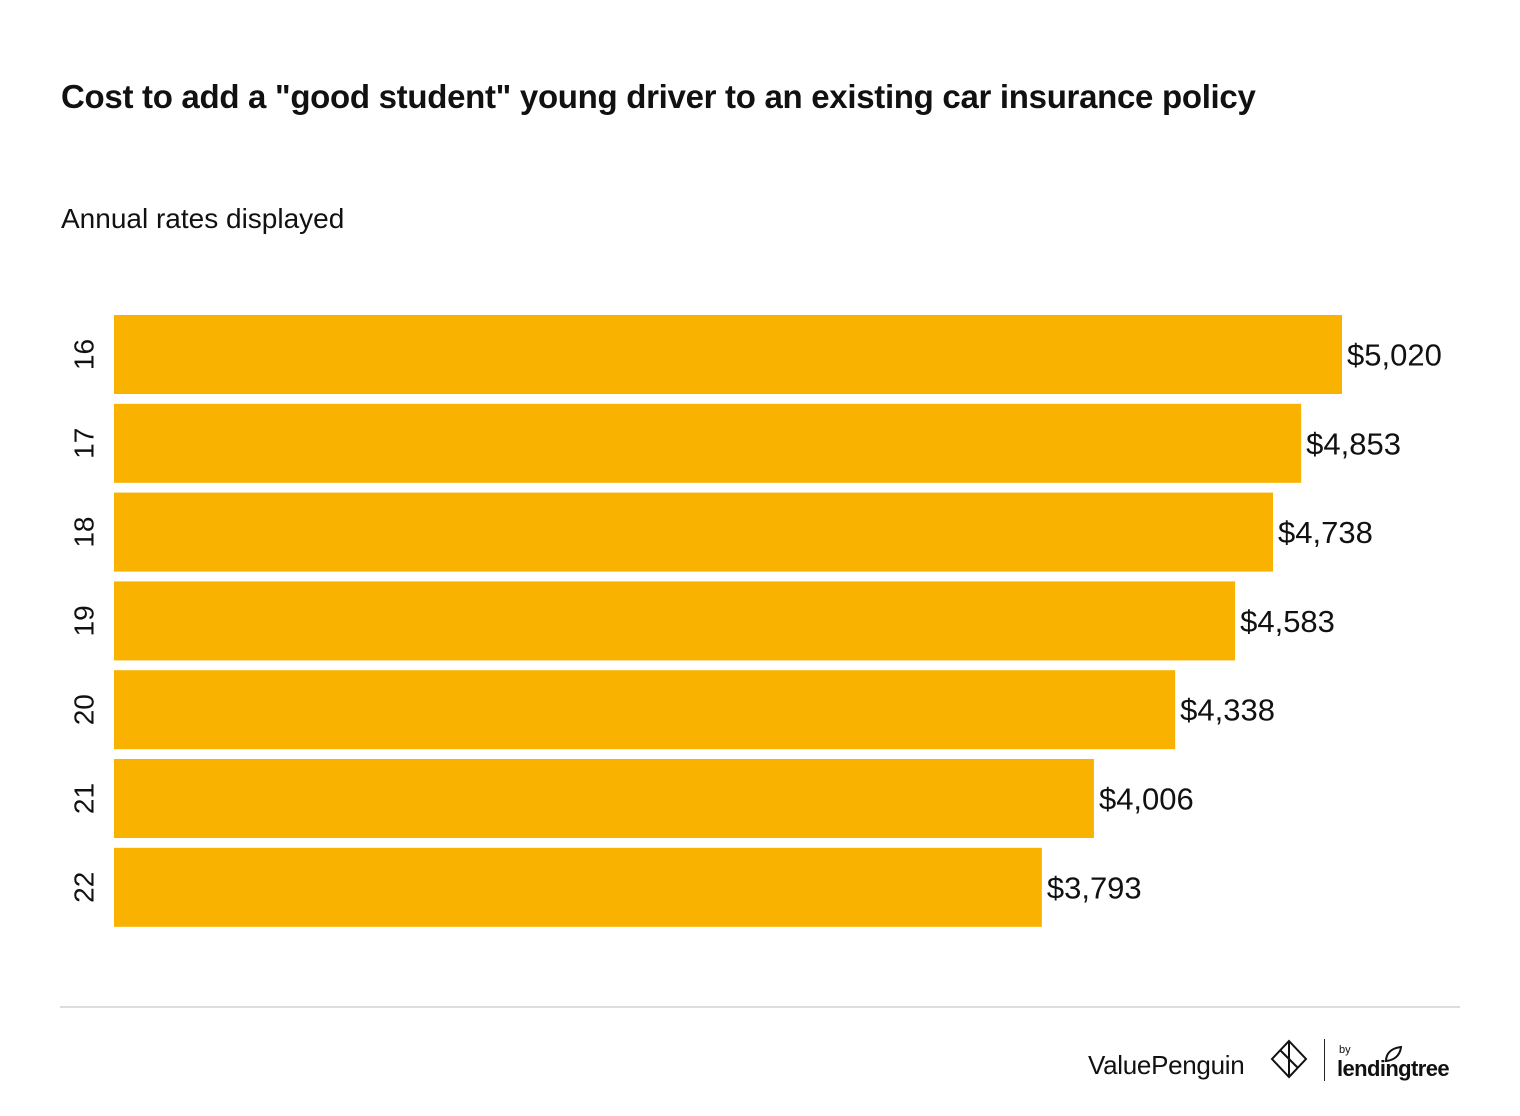 This screenshot has height=1116, width=1520. I want to click on data-label-age-17: $4,853, so click(1353, 443).